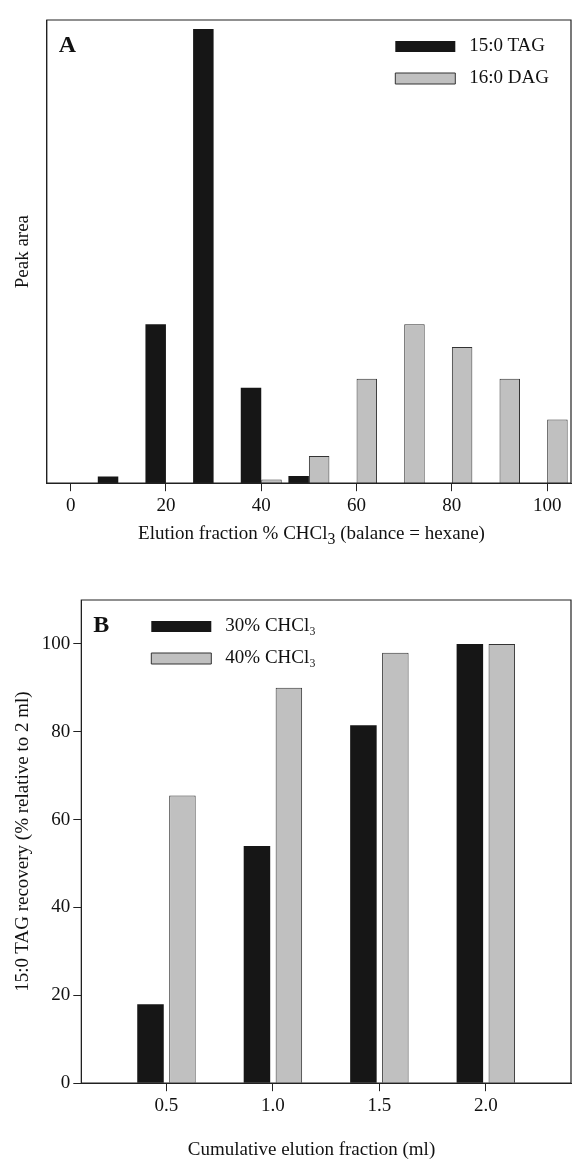 This screenshot has height=1170, width=583. What do you see at coordinates (166, 1104) in the screenshot?
I see `x-tick-label: 0.5` at bounding box center [166, 1104].